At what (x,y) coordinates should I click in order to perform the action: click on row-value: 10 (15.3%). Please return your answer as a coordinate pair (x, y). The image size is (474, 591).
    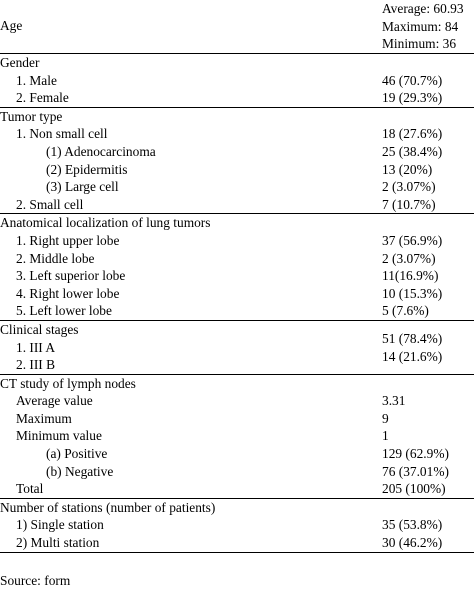
    Looking at the image, I should click on (412, 293).